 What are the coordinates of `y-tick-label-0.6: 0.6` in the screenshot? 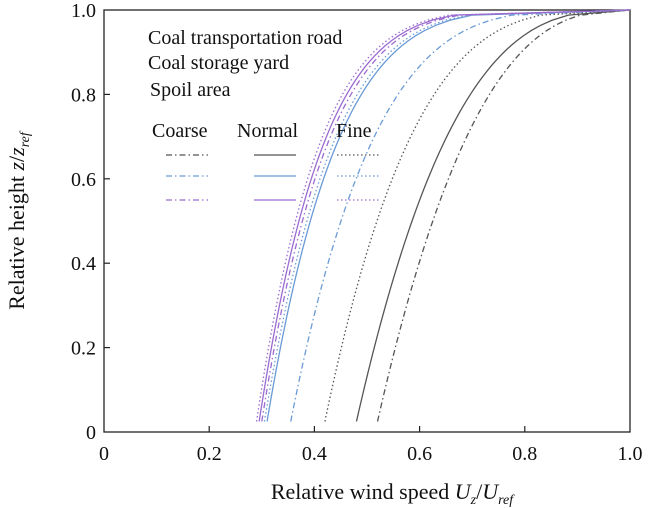 It's located at (83, 180).